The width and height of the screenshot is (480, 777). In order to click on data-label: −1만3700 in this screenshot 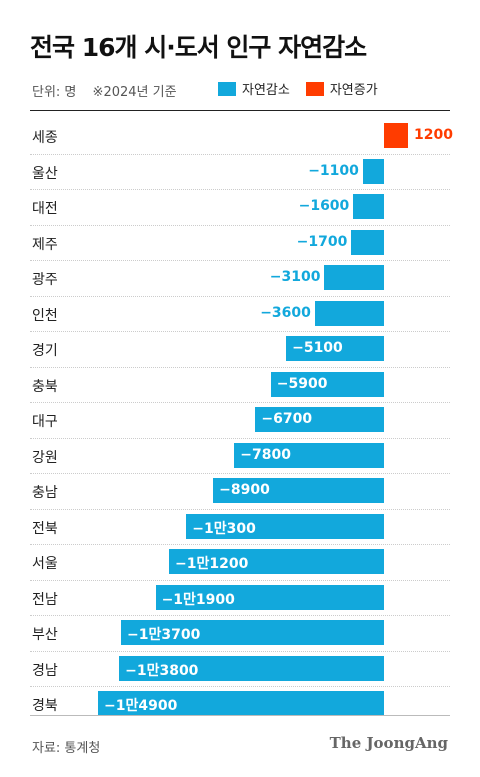, I will do `click(164, 635)`.